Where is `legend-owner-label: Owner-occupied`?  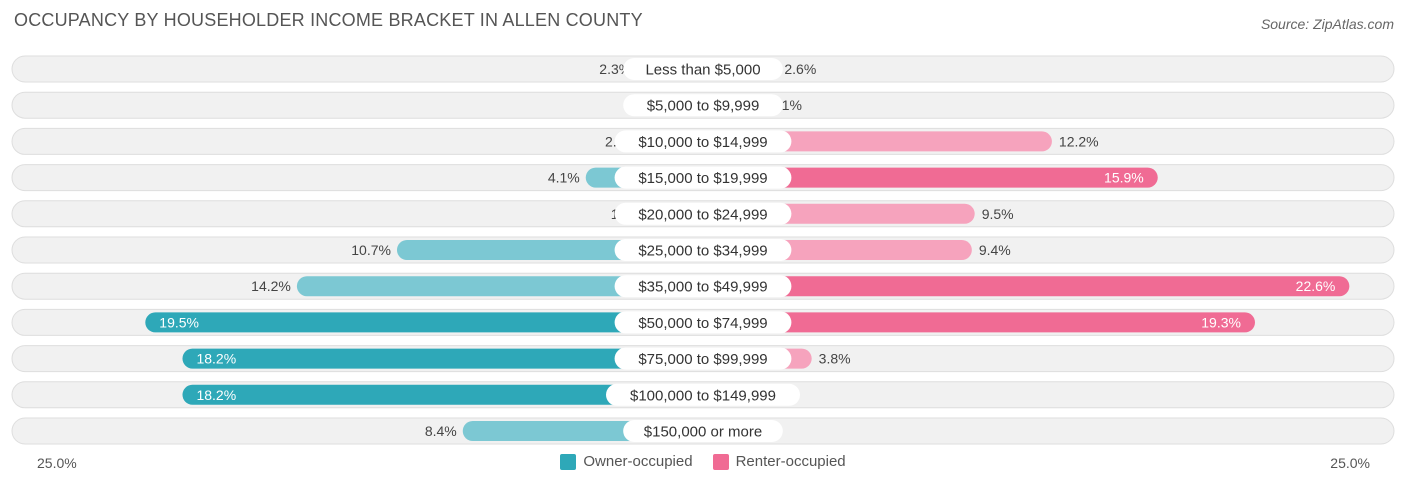 legend-owner-label: Owner-occupied is located at coordinates (638, 461).